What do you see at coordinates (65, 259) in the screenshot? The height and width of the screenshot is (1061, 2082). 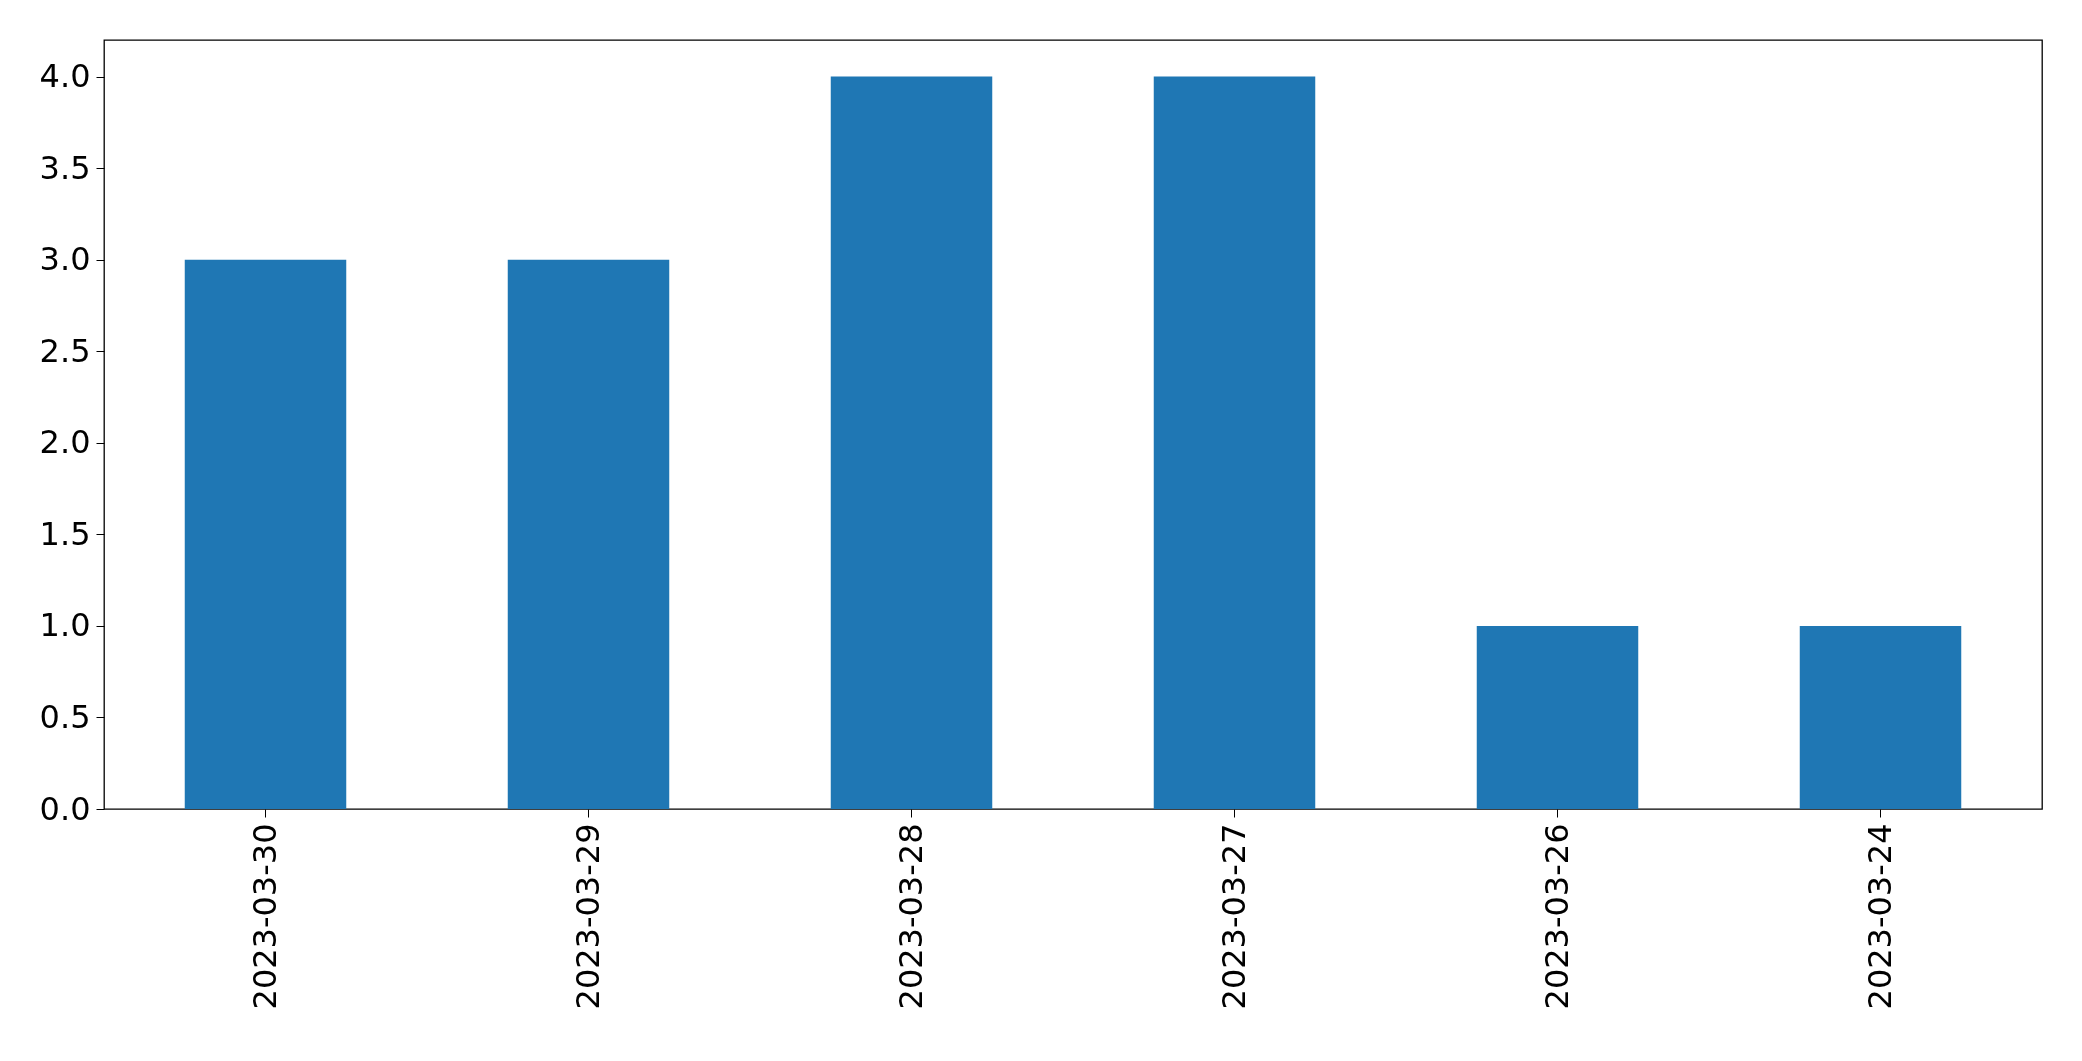 I see `y-tick-label: 3.0` at bounding box center [65, 259].